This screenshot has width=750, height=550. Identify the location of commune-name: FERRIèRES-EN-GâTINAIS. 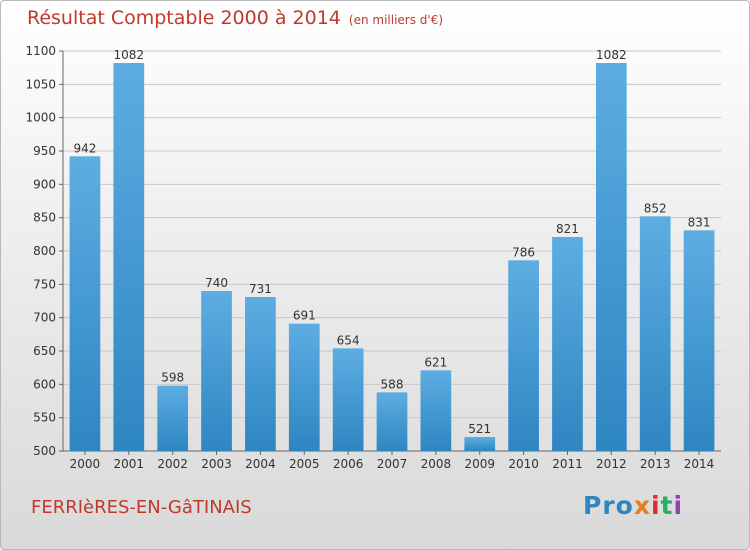
(141, 507).